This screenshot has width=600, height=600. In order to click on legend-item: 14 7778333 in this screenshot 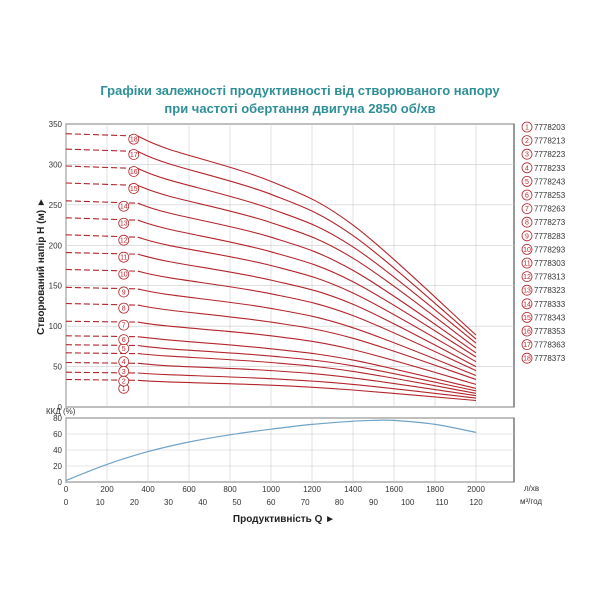, I will do `click(543, 304)`.